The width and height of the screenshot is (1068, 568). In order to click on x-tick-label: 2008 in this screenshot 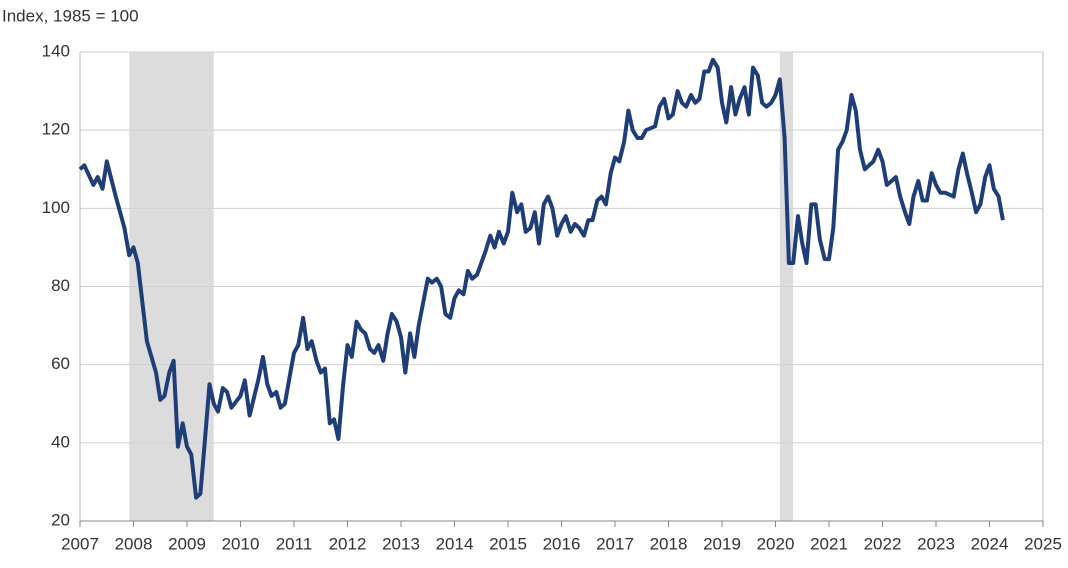, I will do `click(134, 543)`.